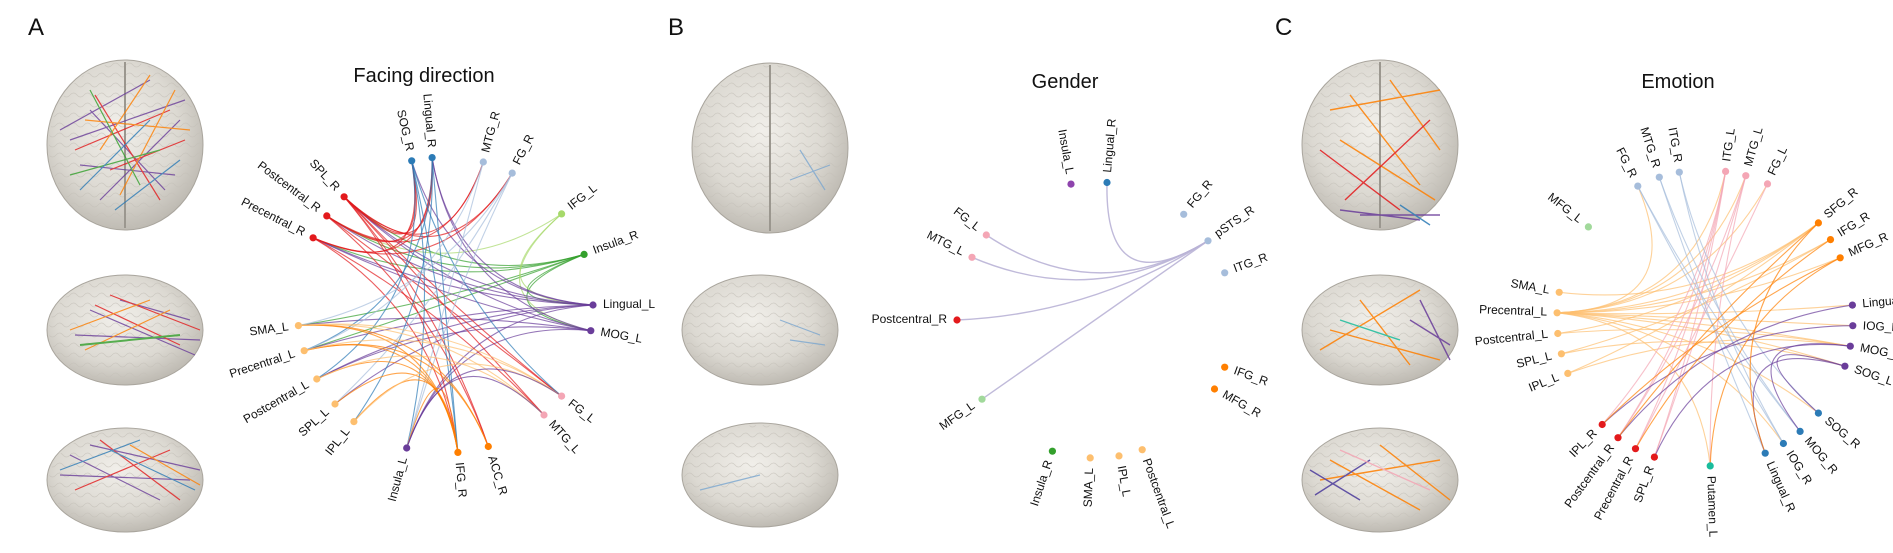 The width and height of the screenshot is (1893, 553). What do you see at coordinates (972, 257) in the screenshot?
I see `node-dot-b-mtg-l` at bounding box center [972, 257].